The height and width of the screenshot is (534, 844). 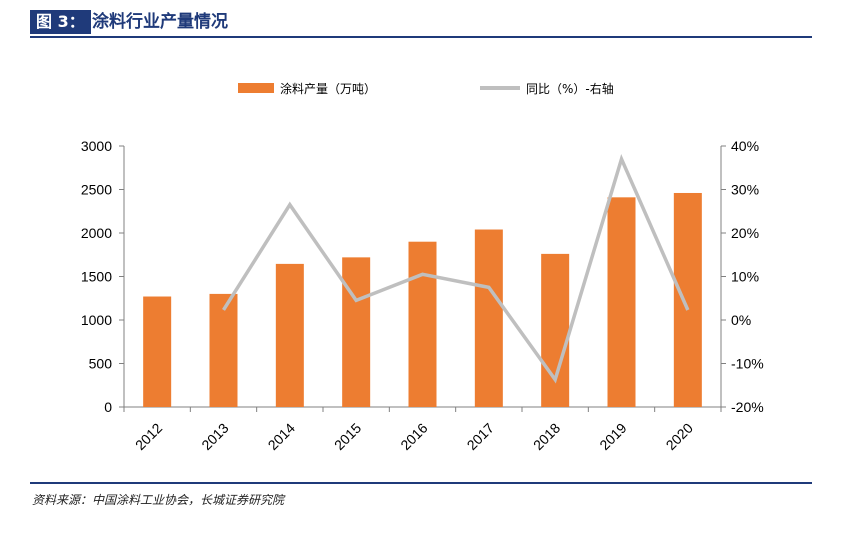 What do you see at coordinates (745, 277) in the screenshot?
I see `y-right-tick-label: 10%` at bounding box center [745, 277].